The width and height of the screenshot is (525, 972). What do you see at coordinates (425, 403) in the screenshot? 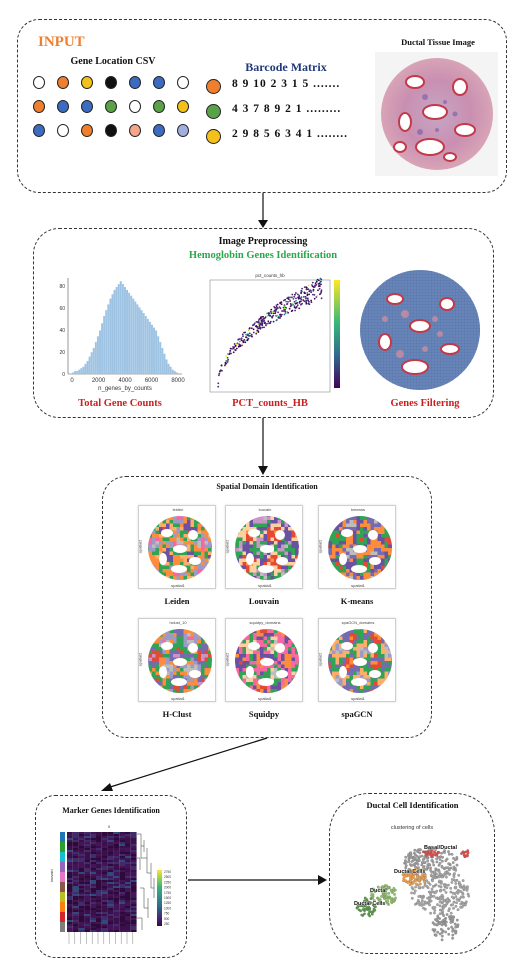
I see `genes-filtering-caption: Genes Filtering` at bounding box center [425, 403].